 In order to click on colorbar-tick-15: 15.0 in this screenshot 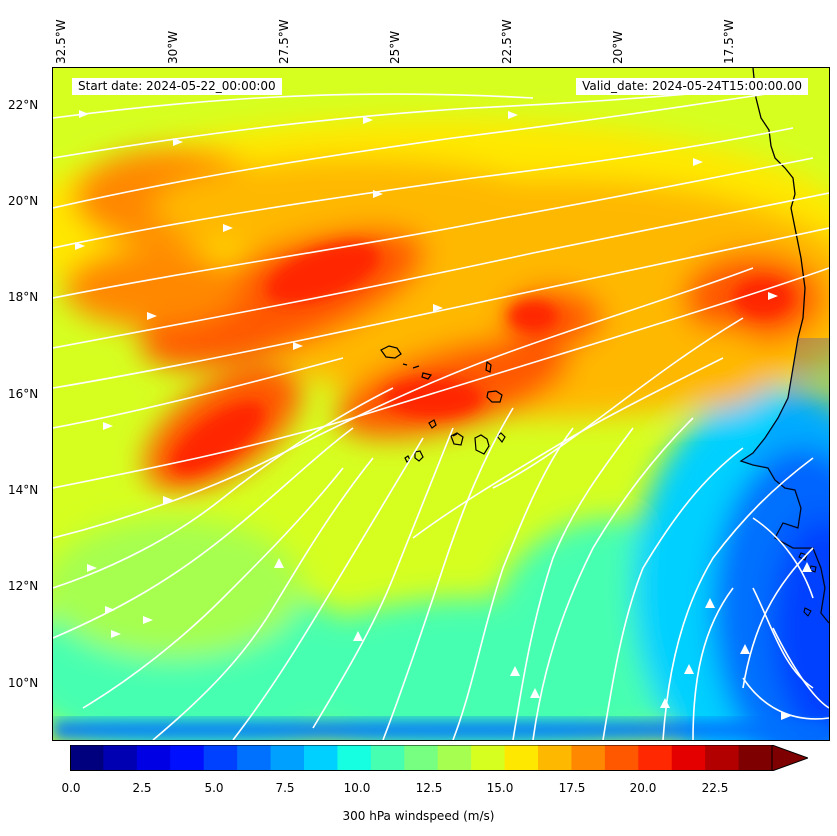, I will do `click(500, 788)`.